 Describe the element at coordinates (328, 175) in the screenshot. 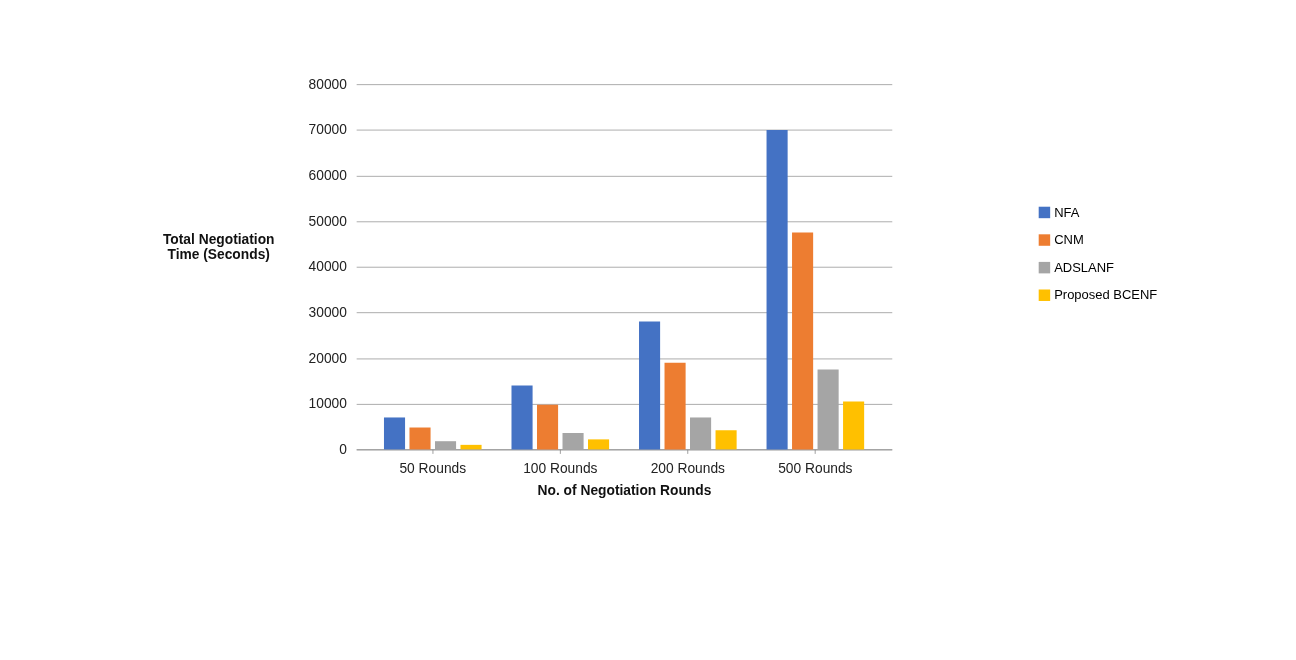

I see `y-tick-label: 60000` at that location.